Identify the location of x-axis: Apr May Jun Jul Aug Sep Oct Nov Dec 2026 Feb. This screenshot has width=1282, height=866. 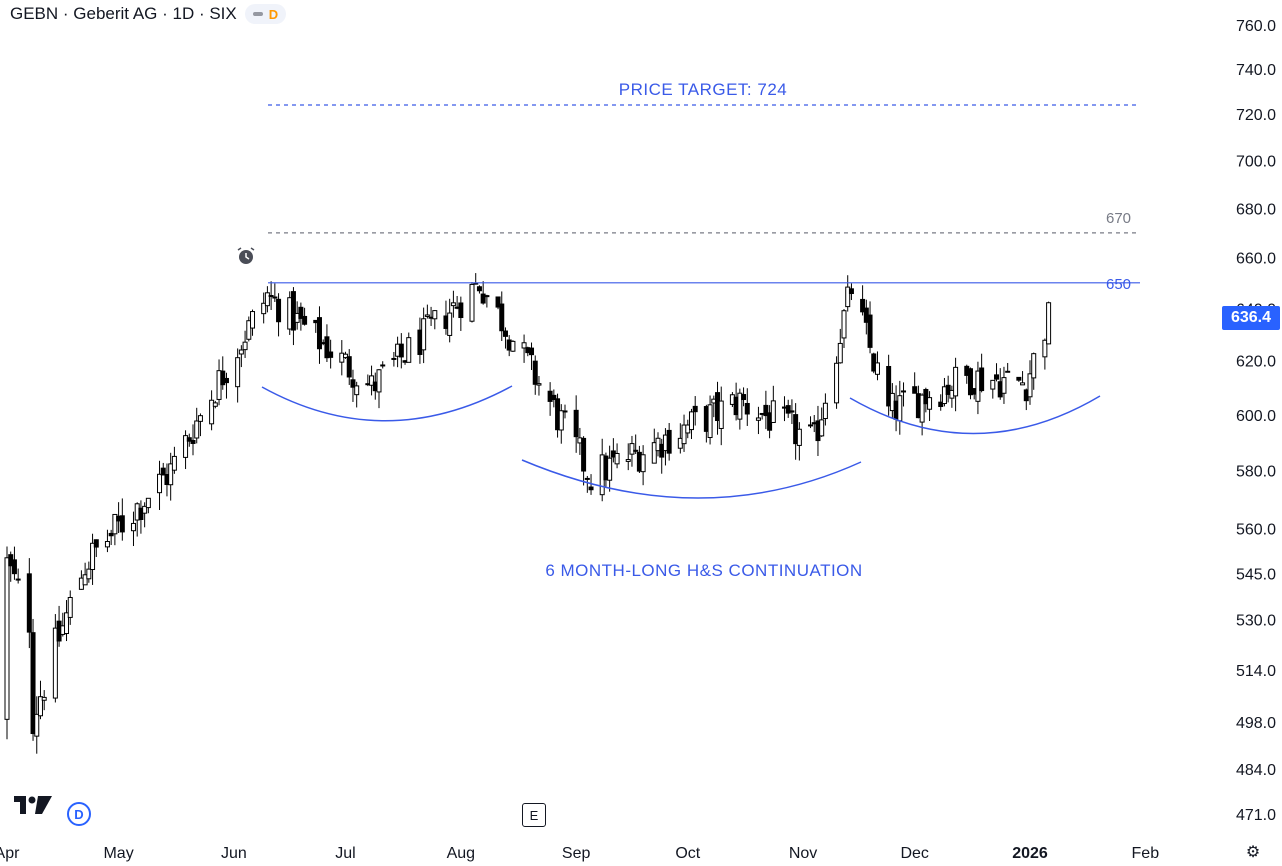
(579, 853).